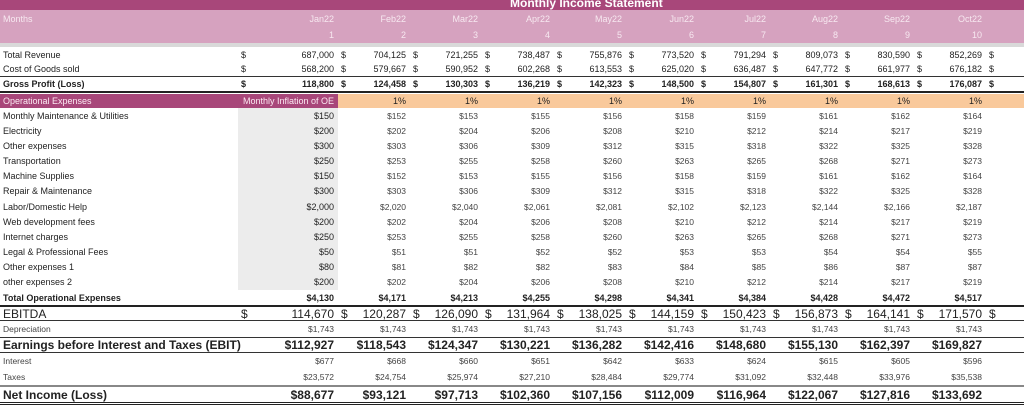 The height and width of the screenshot is (405, 1024). What do you see at coordinates (734, 191) in the screenshot?
I see `expense-value: $318` at bounding box center [734, 191].